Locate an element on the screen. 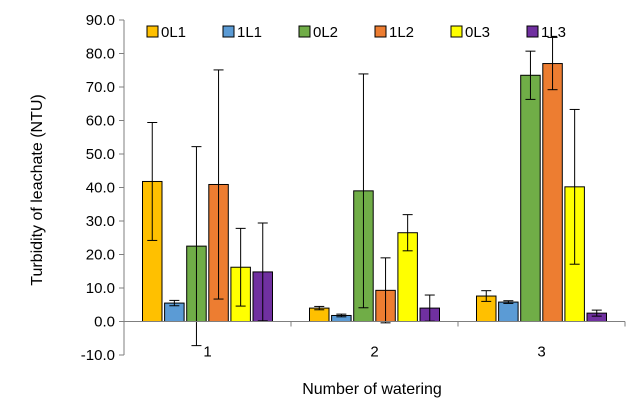  y-tick-label: 90.0 is located at coordinates (100, 20).